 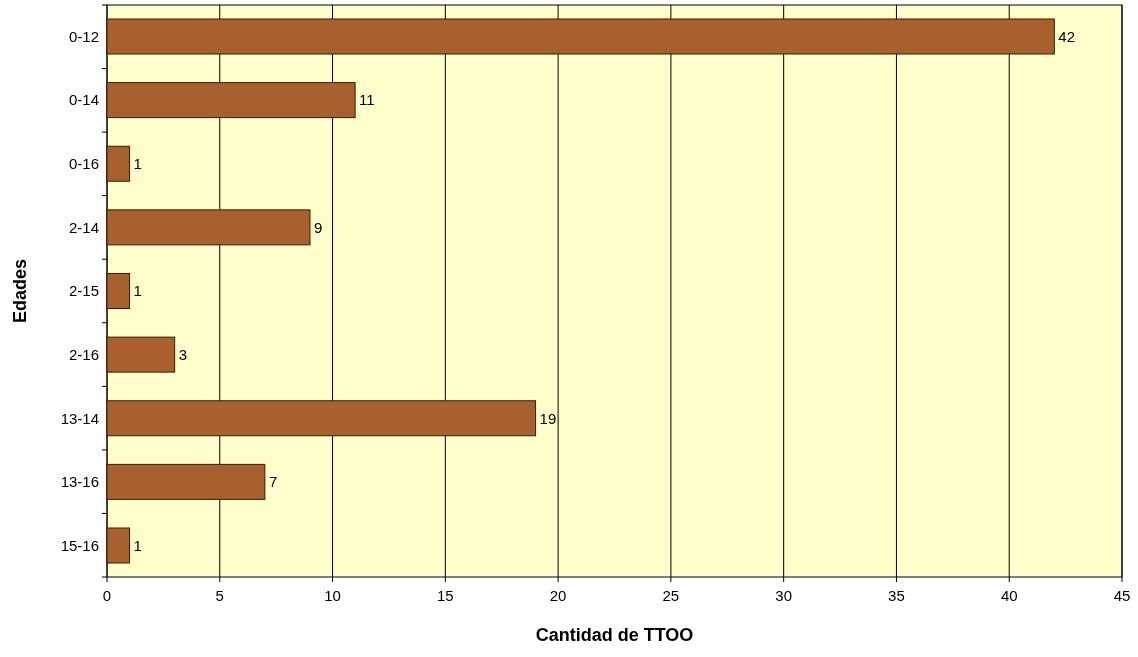 I want to click on x-tick-label: 20, so click(x=558, y=595).